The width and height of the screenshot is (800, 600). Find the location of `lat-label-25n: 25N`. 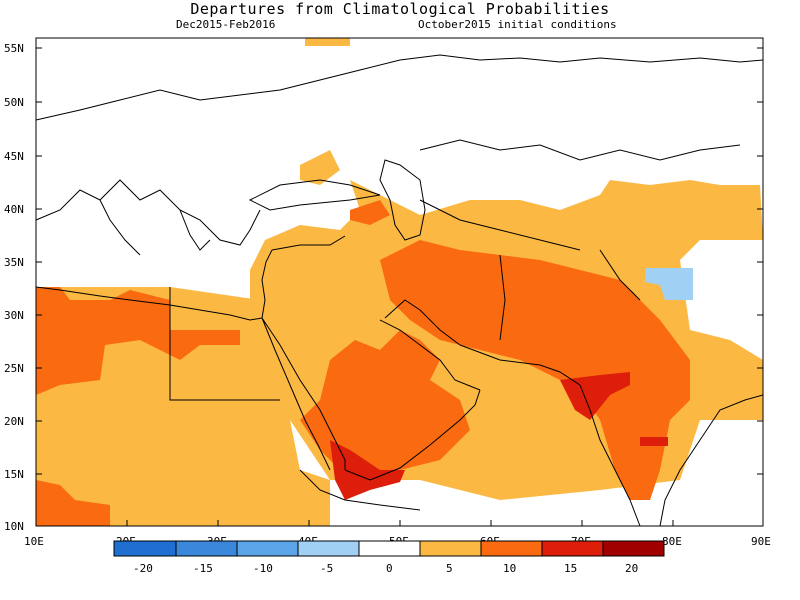

lat-label-25n: 25N is located at coordinates (14, 368).